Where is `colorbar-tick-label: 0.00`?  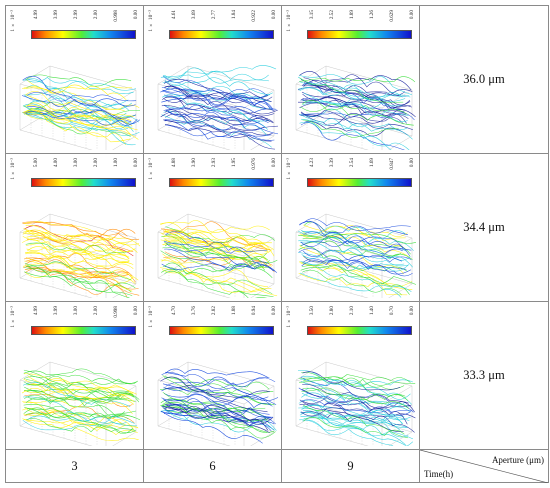
colorbar-tick-label: 0.00 is located at coordinates (274, 311).